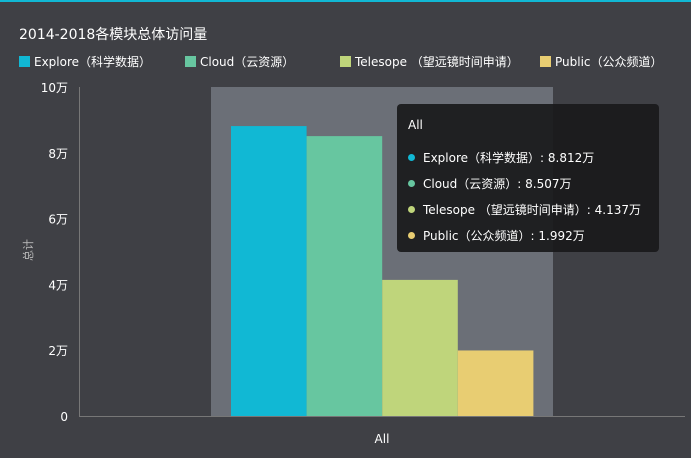  I want to click on tooltip-row: Public（公众频道）: 1.992万, so click(528, 235).